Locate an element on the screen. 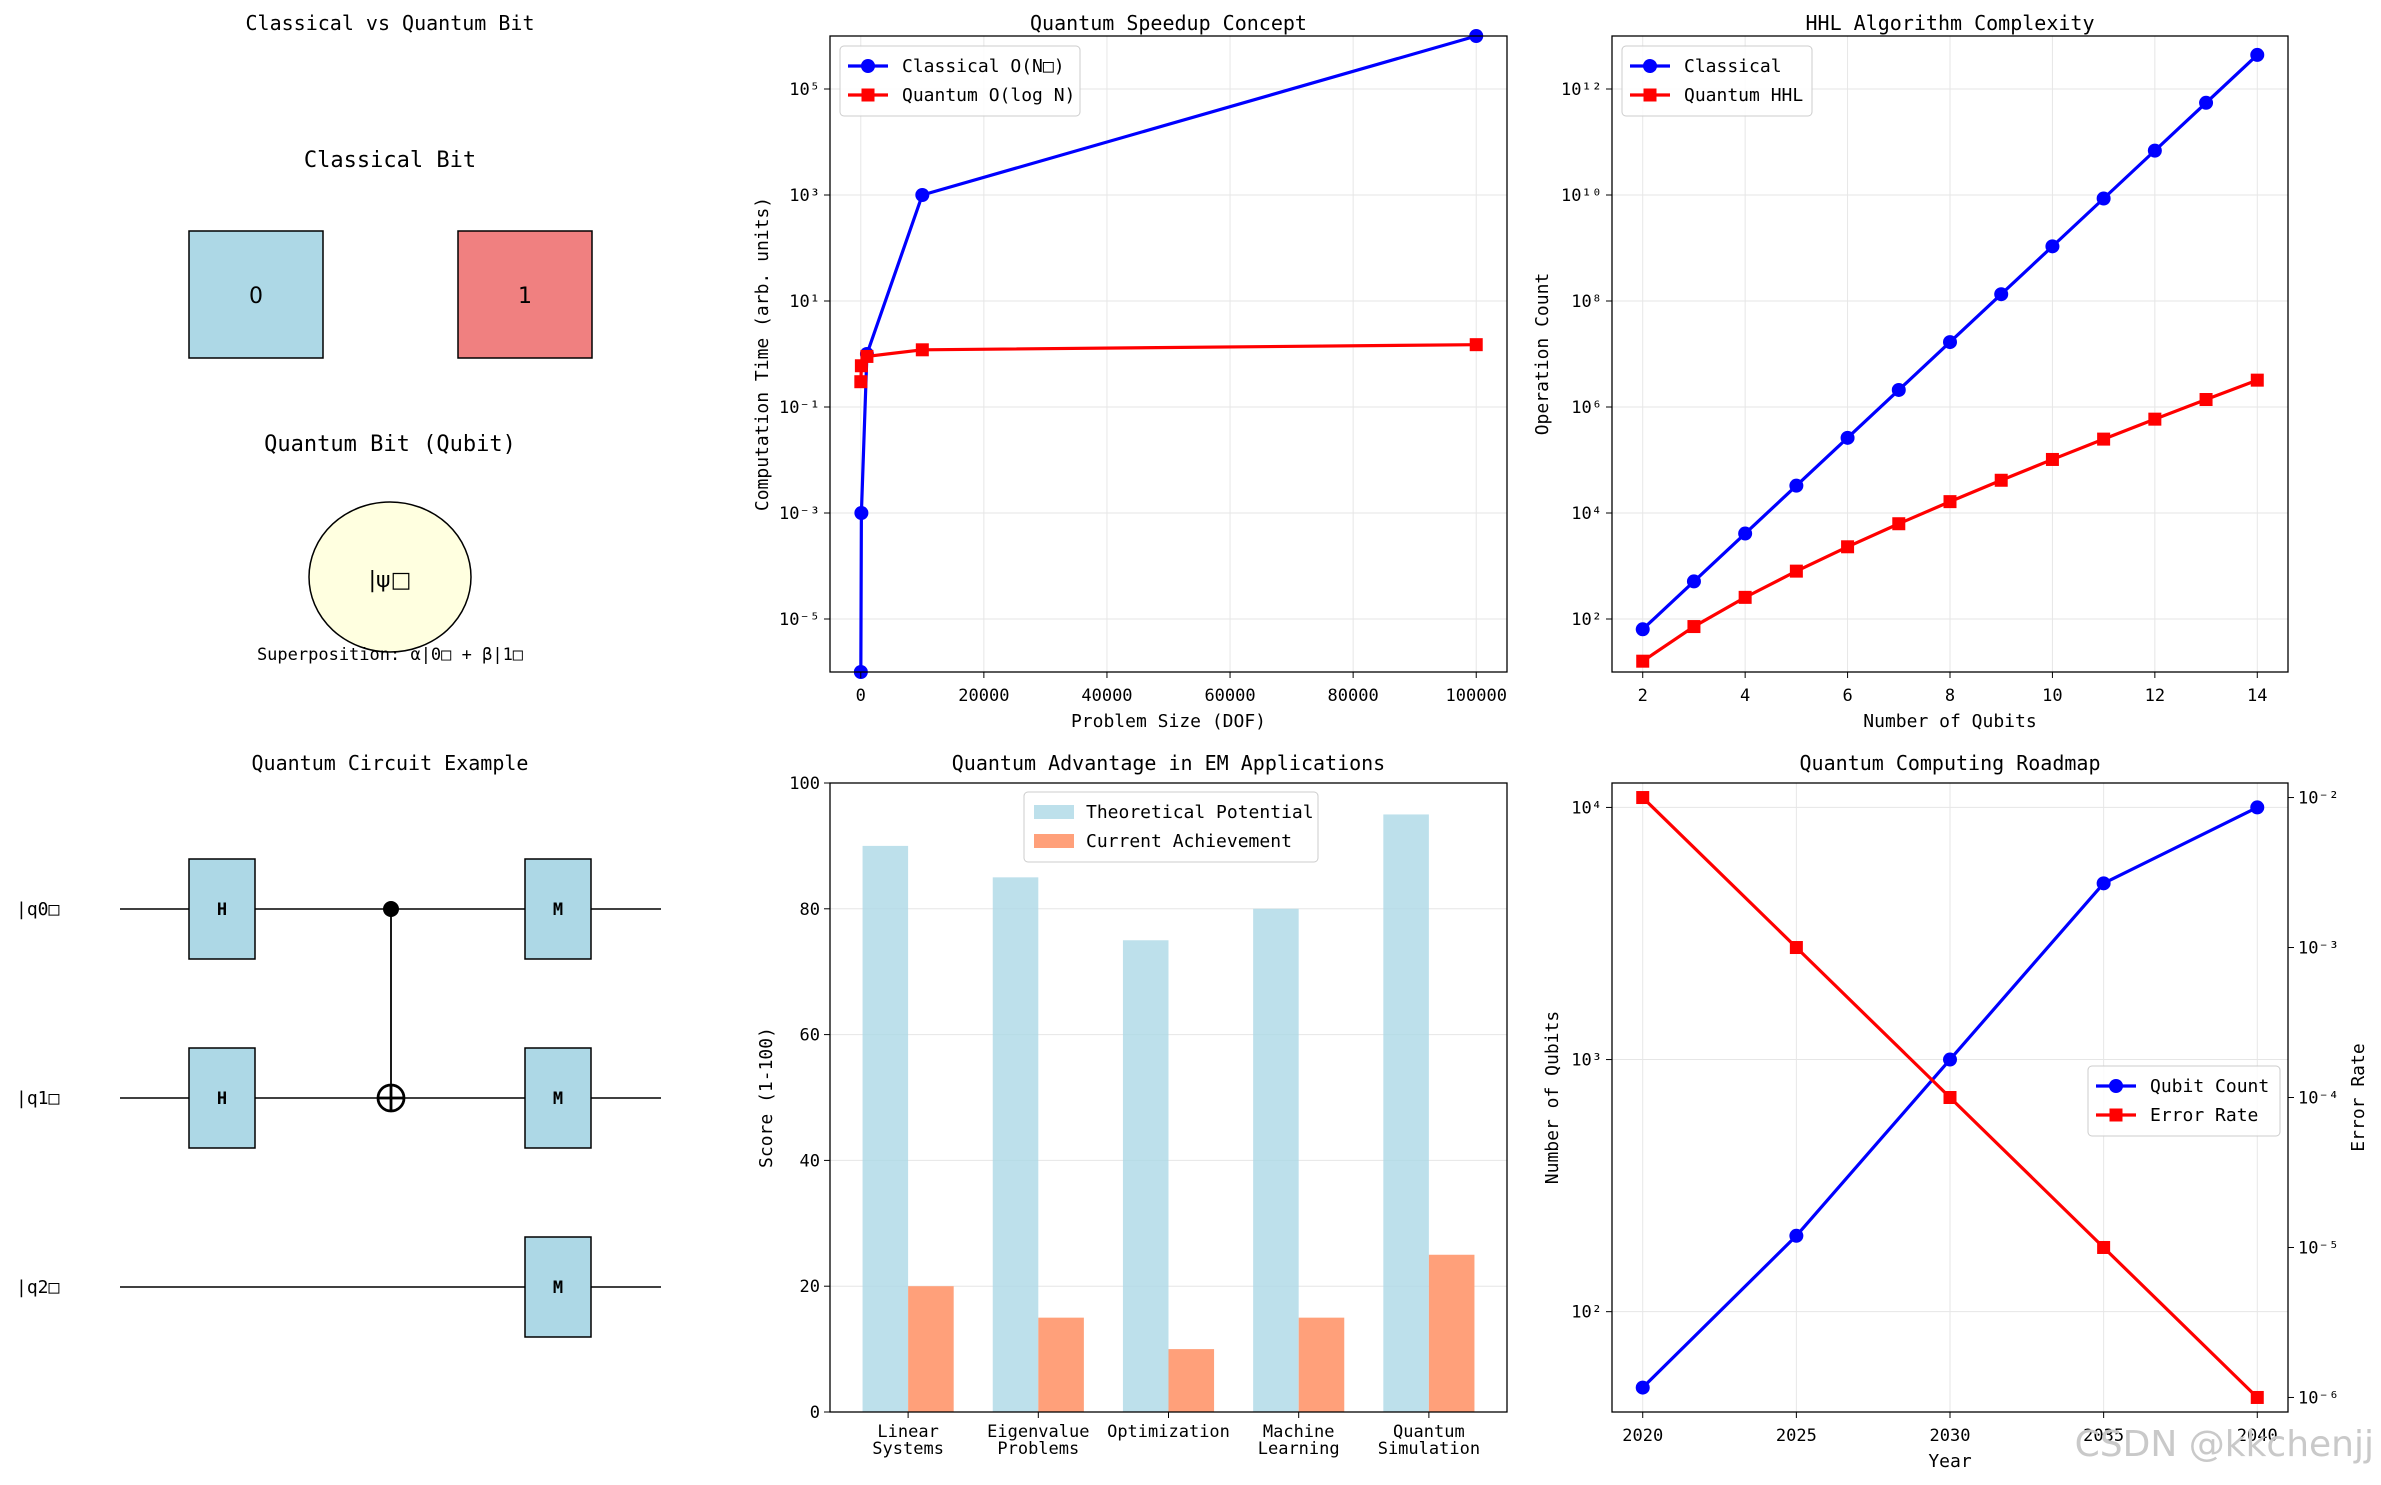 The image size is (2381, 1485). y-tick-label: 80 is located at coordinates (810, 910).